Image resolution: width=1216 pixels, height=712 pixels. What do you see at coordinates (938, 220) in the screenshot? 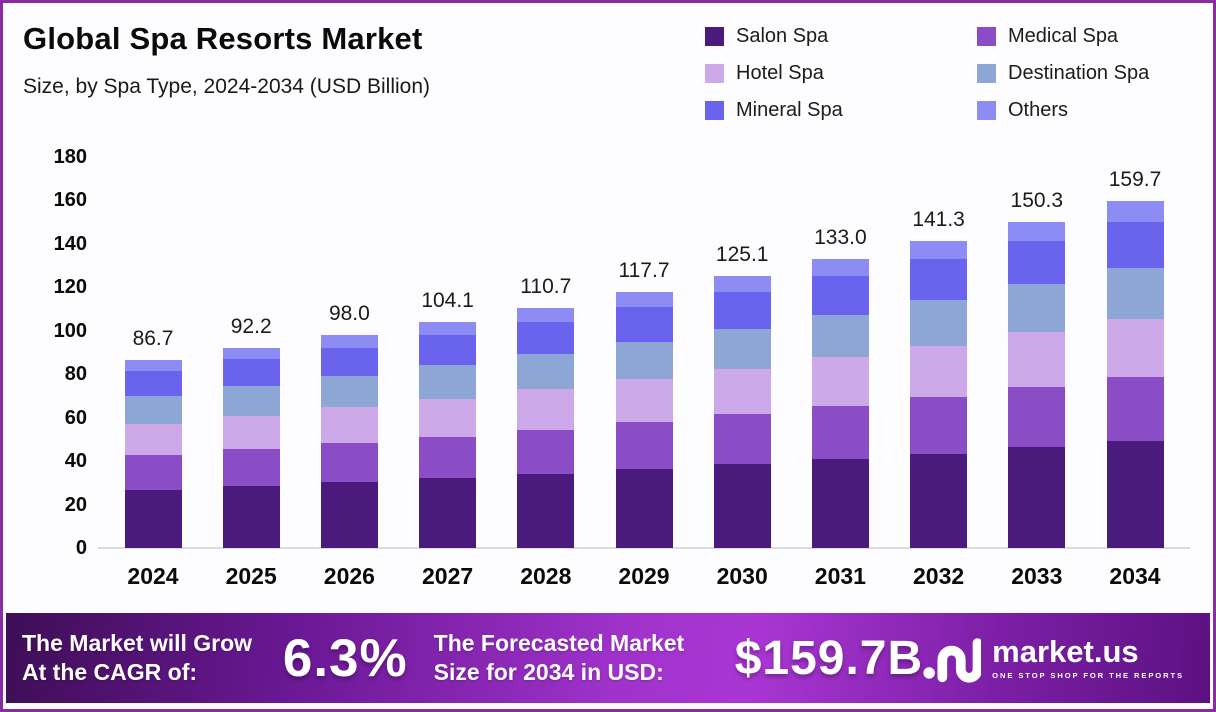
I see `bar-total-label-2032: 141.3` at bounding box center [938, 220].